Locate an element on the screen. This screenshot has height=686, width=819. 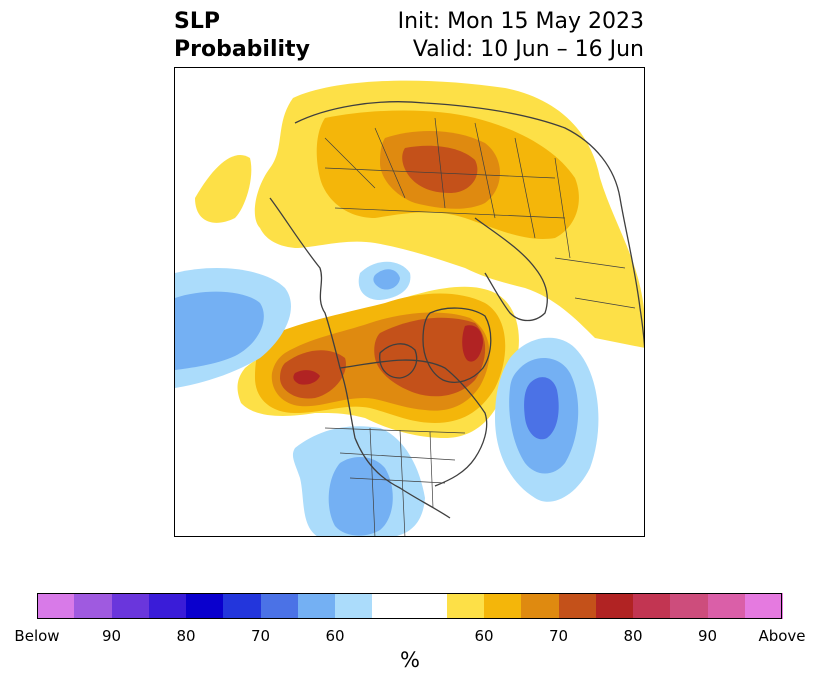
title-variable: SLP is located at coordinates (197, 21).